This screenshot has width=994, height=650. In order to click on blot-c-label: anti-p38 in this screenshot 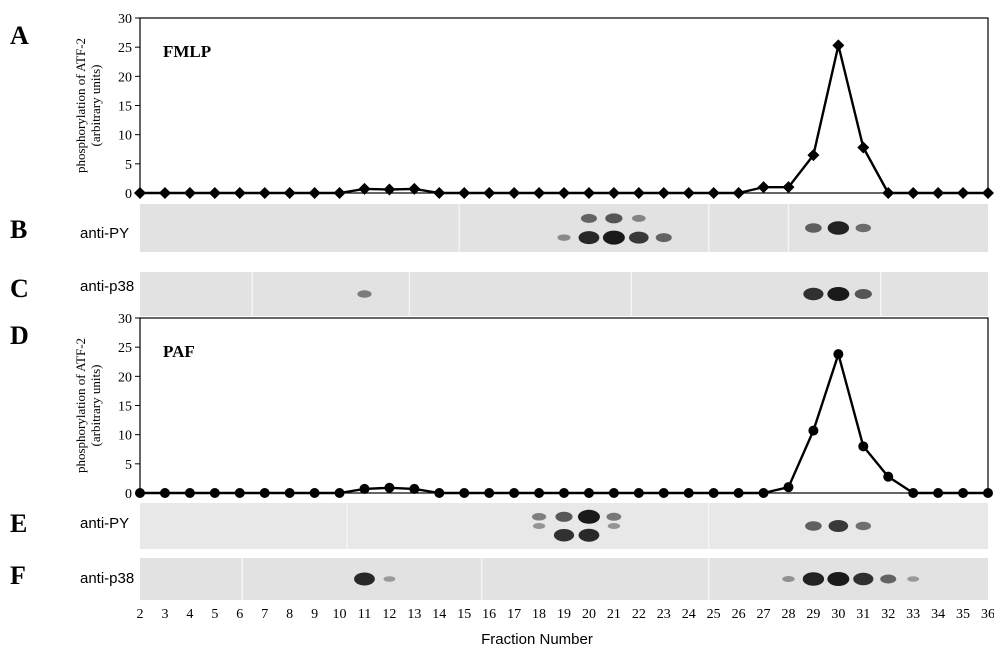, I will do `click(107, 286)`.